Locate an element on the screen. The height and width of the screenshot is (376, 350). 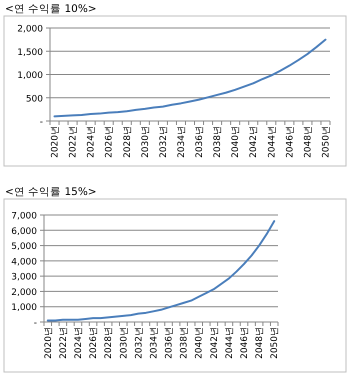
y-tick-label: 4,000 is located at coordinates (24, 262).